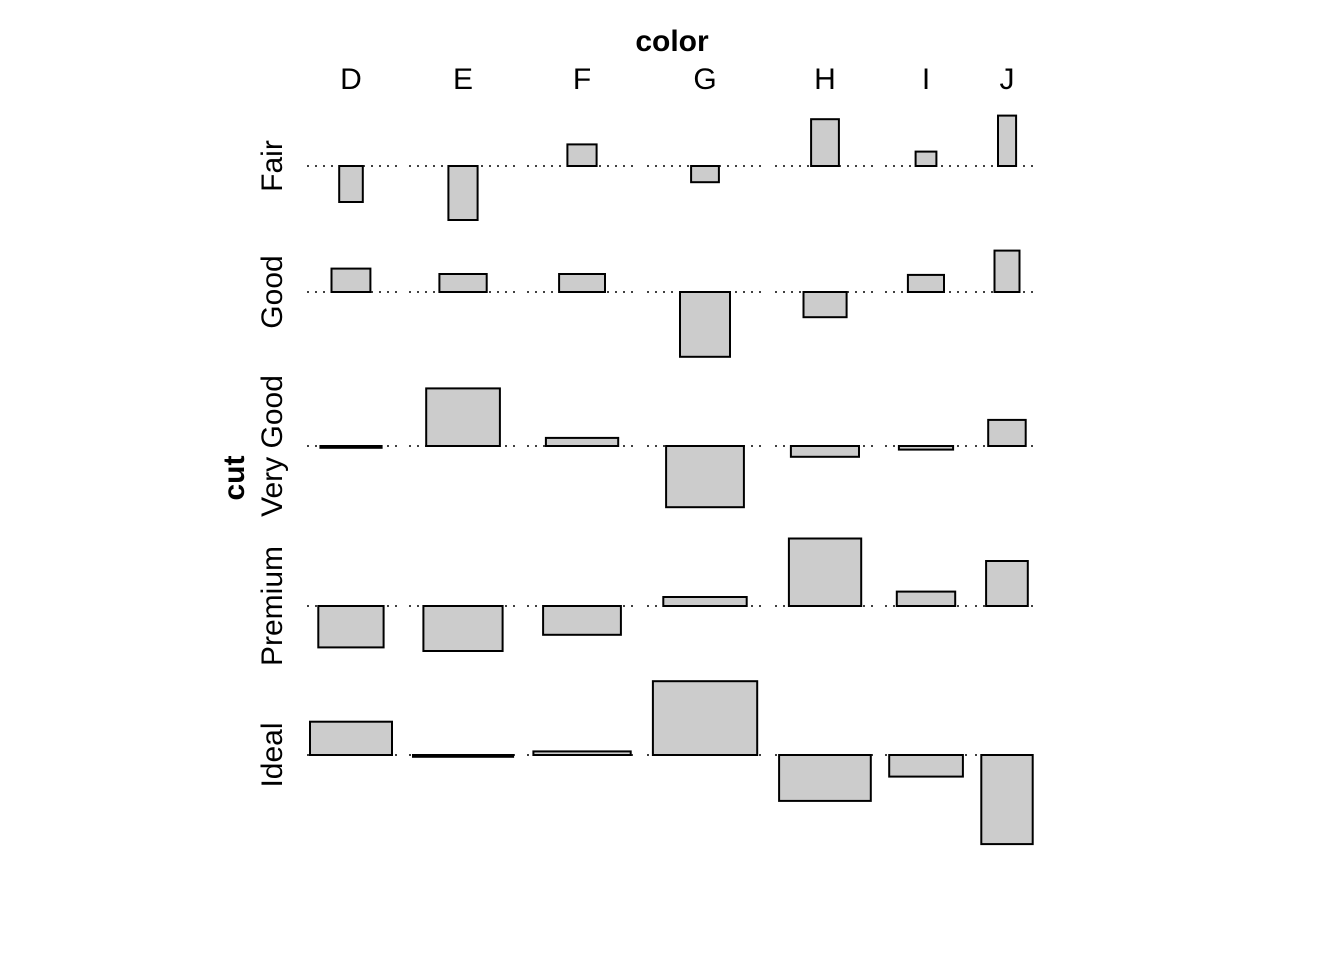 The image size is (1344, 960). What do you see at coordinates (272, 291) in the screenshot?
I see `row-label-good: Good` at bounding box center [272, 291].